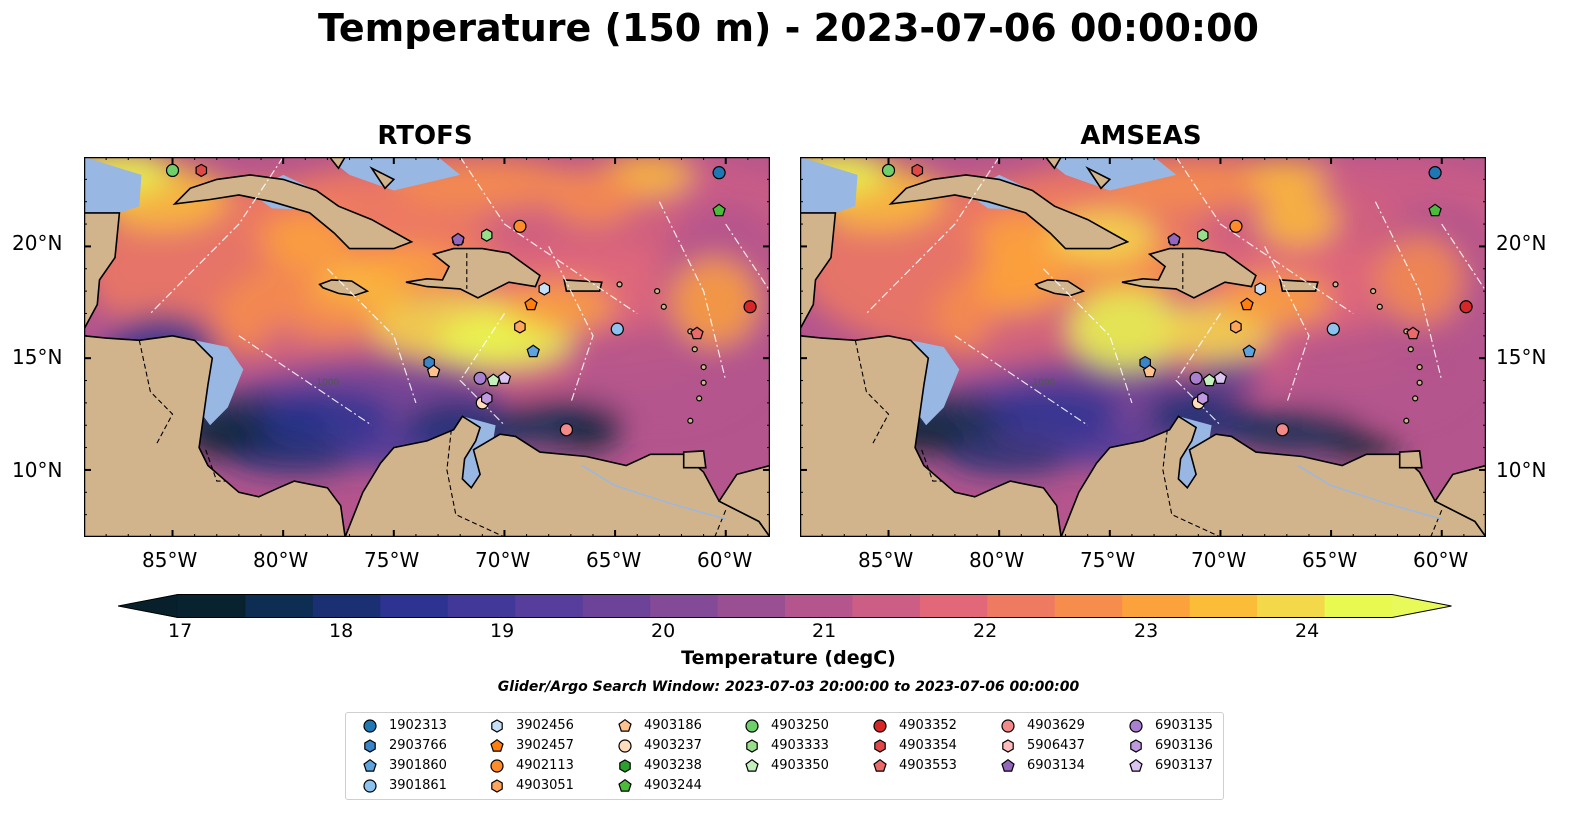  What do you see at coordinates (1184, 725) in the screenshot?
I see `legend-label: 6903135` at bounding box center [1184, 725].